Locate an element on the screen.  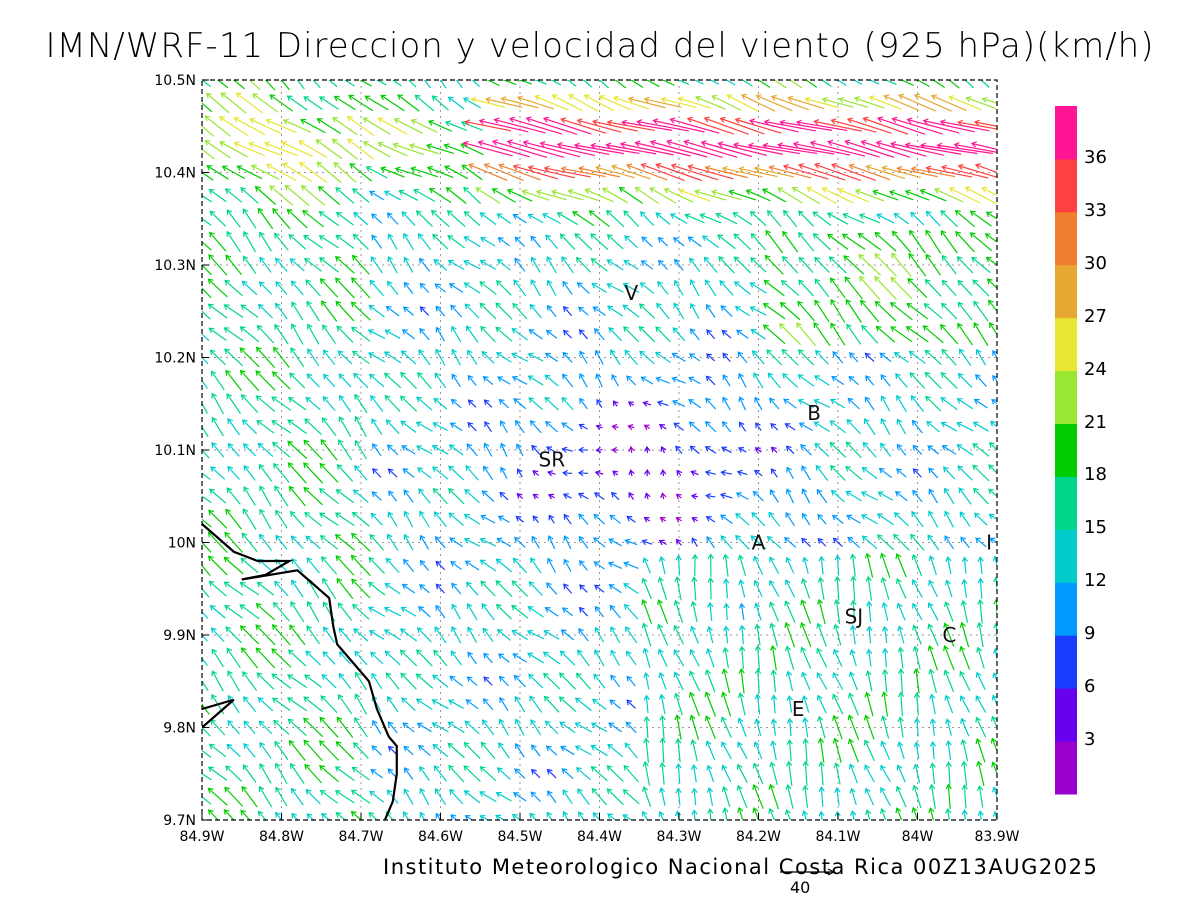
y-tick-label: 9.8N is located at coordinates (179, 729).